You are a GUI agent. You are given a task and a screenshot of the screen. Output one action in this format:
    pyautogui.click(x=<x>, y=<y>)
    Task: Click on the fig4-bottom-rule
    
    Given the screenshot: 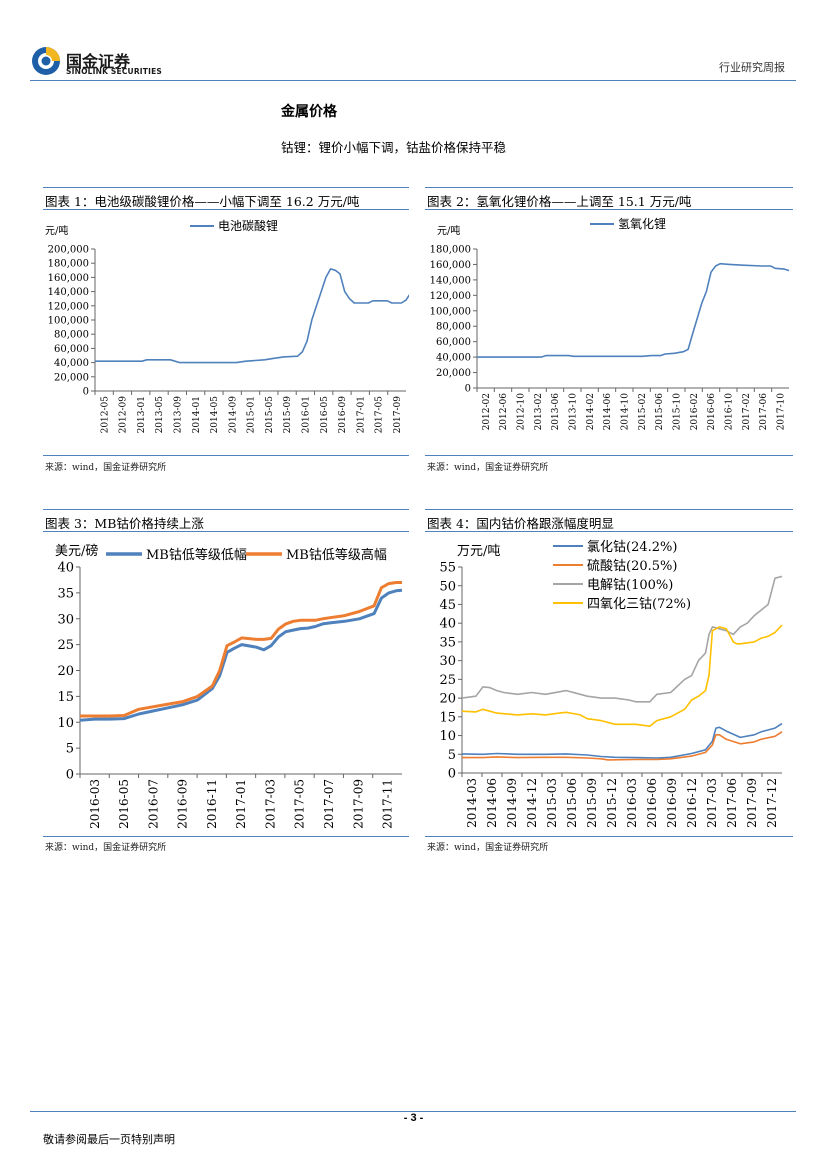 What is the action you would take?
    pyautogui.click(x=609, y=836)
    